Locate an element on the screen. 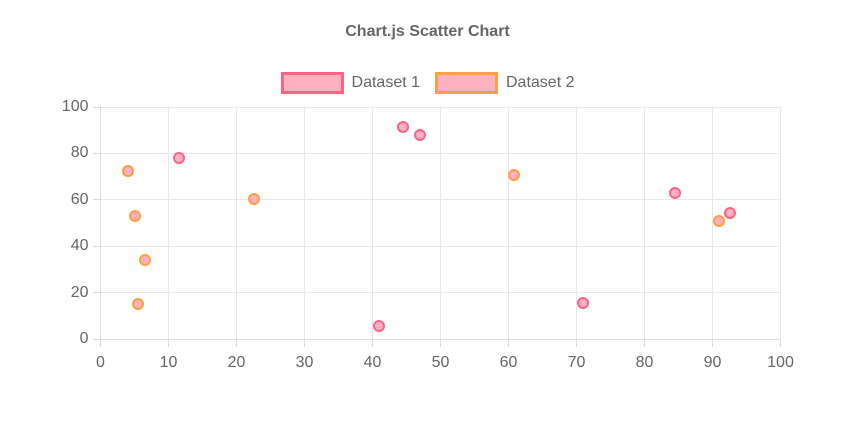 The width and height of the screenshot is (855, 435). x-axis-tick-label: 10 is located at coordinates (168, 362).